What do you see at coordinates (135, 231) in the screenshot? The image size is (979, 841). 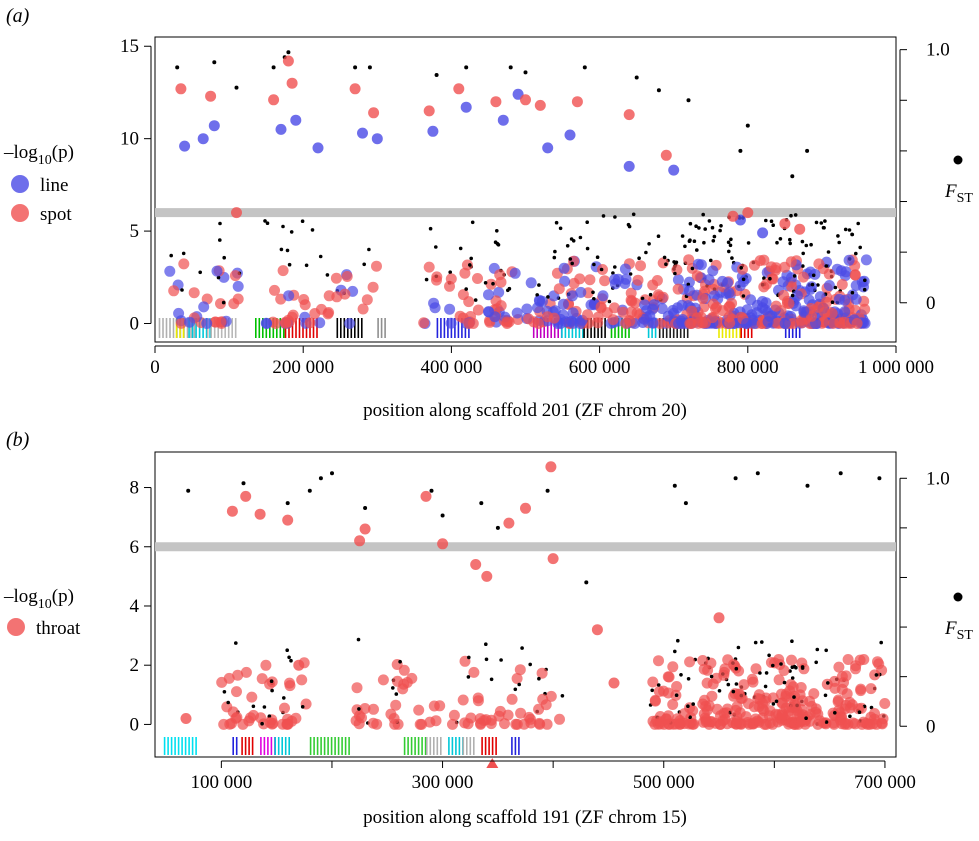 I see `y-tick-label: 5` at bounding box center [135, 231].